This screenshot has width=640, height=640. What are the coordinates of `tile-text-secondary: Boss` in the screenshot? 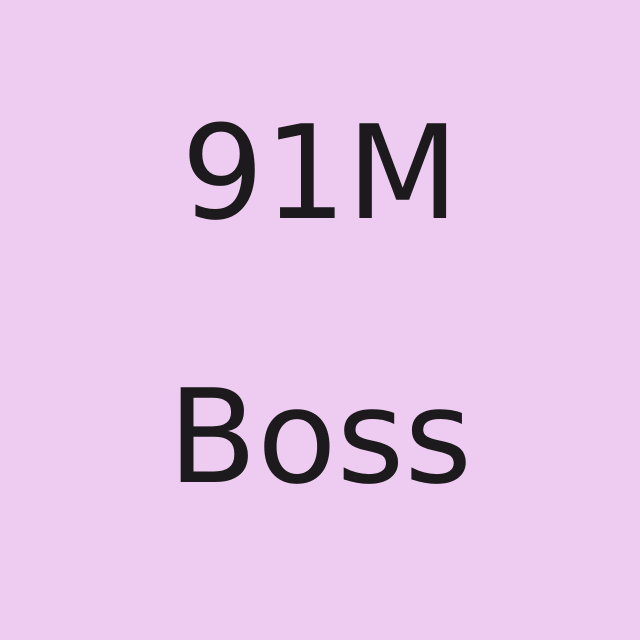 It's located at (320, 437).